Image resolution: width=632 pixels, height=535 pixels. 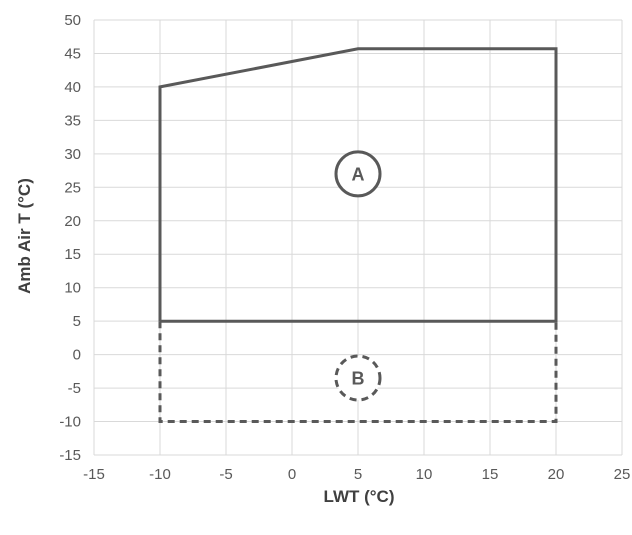 What do you see at coordinates (70, 422) in the screenshot?
I see `y-tick-label: -10` at bounding box center [70, 422].